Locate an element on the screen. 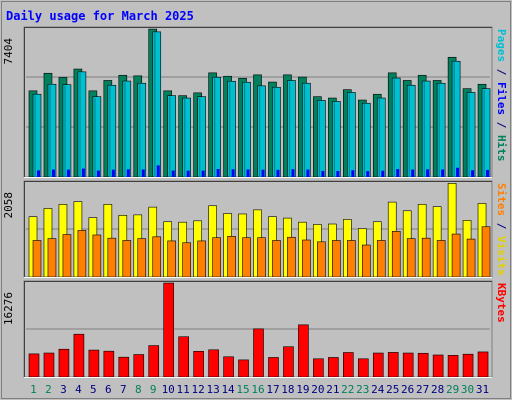  x-tick-label: 18 is located at coordinates (287, 389).